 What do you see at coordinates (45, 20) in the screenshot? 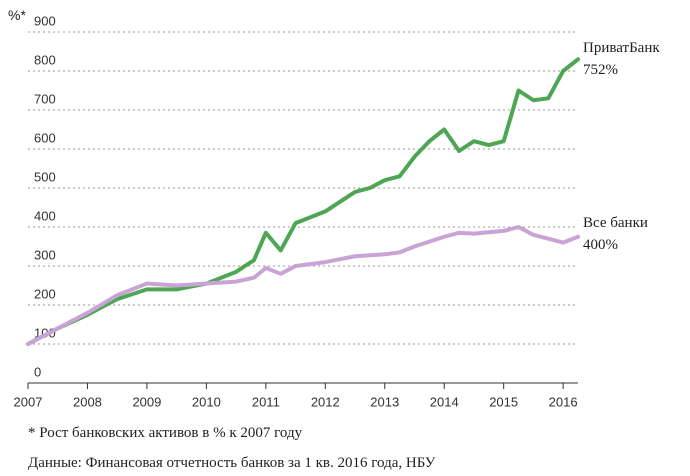
I see `y-tick-label: 900` at bounding box center [45, 20].